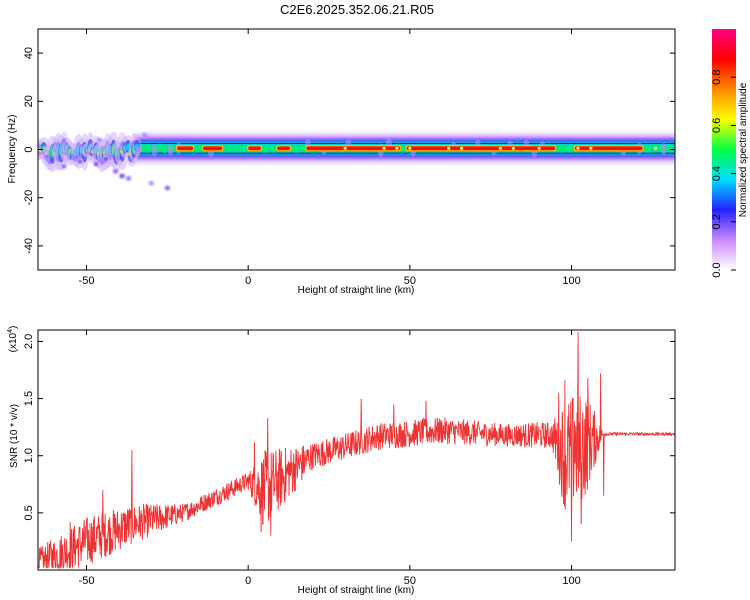  What do you see at coordinates (29, 246) in the screenshot?
I see `spectrogram-y-tick-label: -40` at bounding box center [29, 246].